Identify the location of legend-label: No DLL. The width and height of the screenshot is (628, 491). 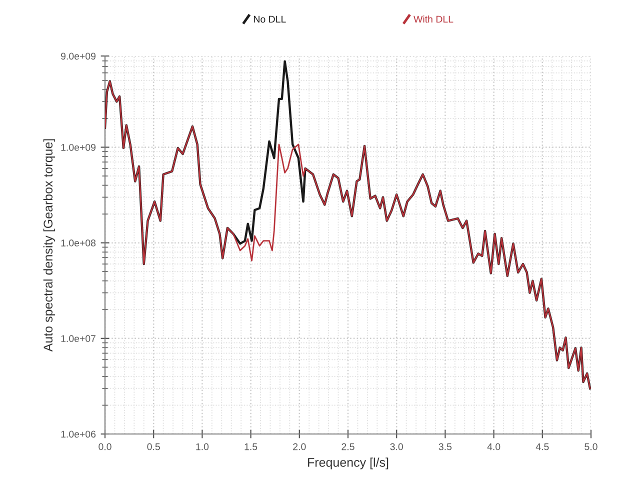
(270, 19).